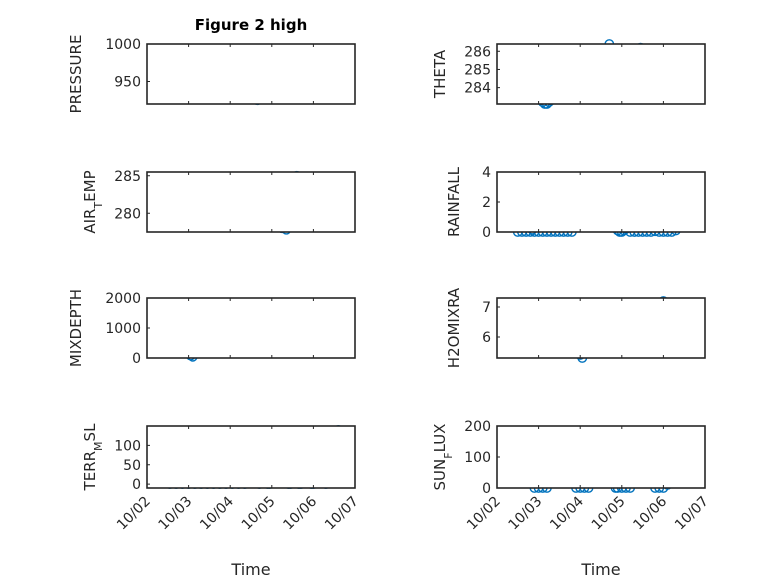 Image resolution: width=778 pixels, height=583 pixels. I want to click on subplot-theta: 284 285 286 THETA, so click(568, 74).